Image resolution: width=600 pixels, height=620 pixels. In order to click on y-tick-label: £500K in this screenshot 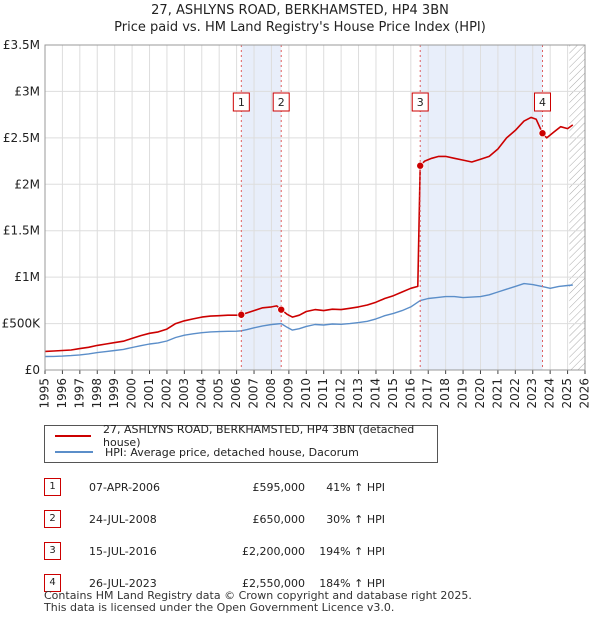, I will do `click(22, 324)`.